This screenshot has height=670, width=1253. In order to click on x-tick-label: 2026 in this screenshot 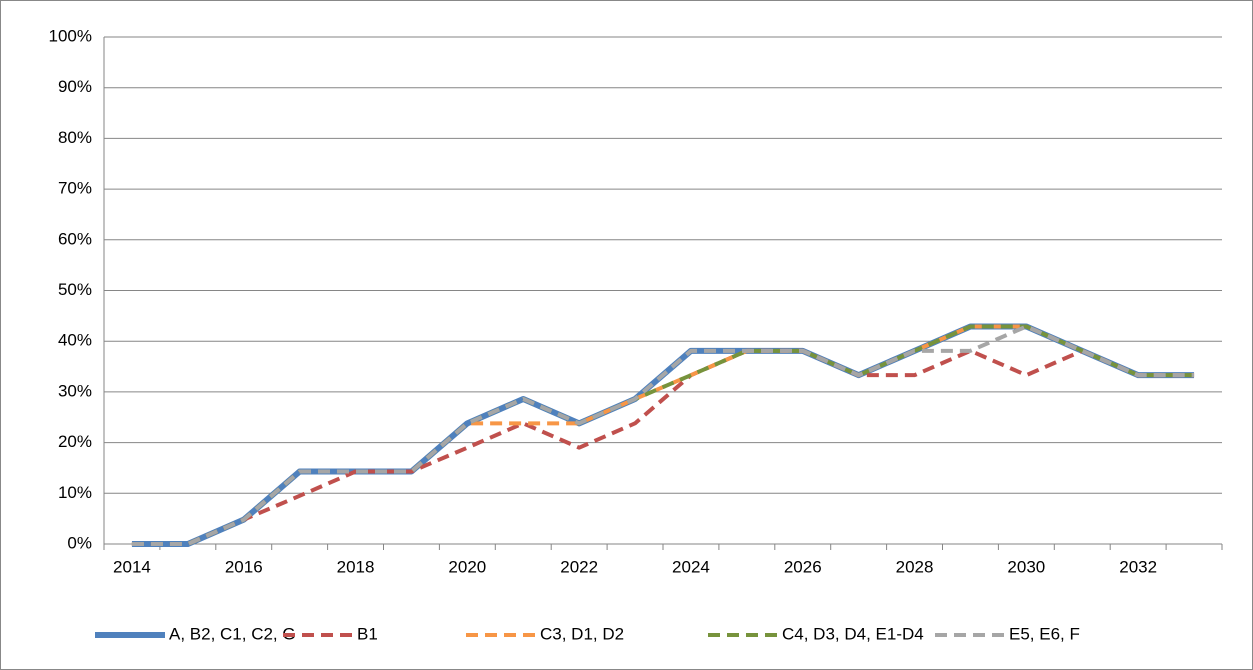, I will do `click(803, 566)`.